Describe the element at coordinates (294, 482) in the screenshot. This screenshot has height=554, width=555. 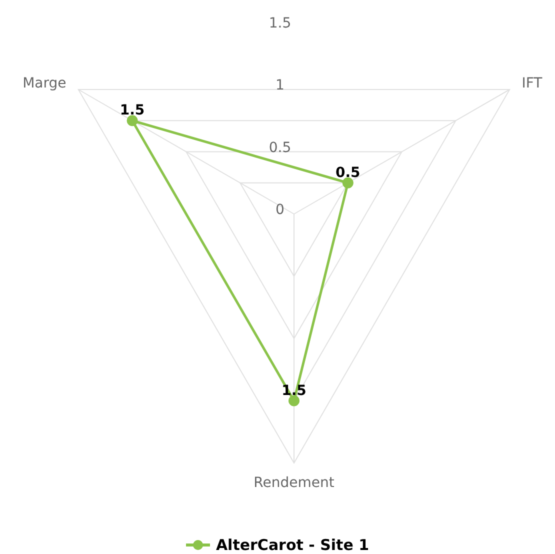
I see `spoke-label: Rendement` at that location.